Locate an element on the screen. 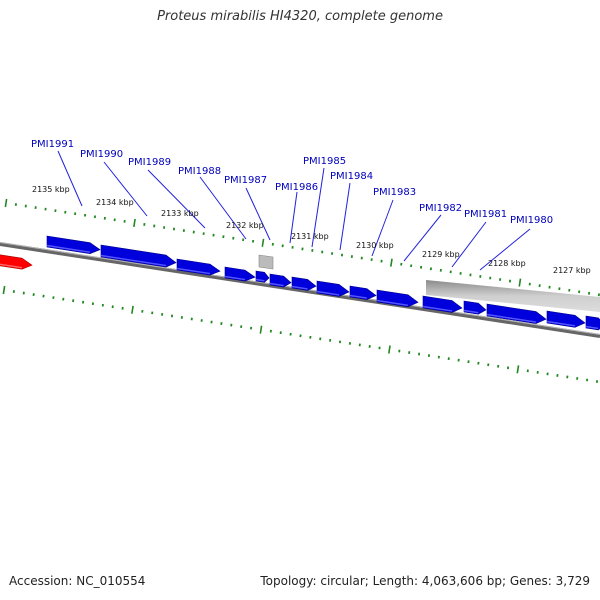 This screenshot has height=600, width=600. gene-arrow-c-shade is located at coordinates (561, 323).